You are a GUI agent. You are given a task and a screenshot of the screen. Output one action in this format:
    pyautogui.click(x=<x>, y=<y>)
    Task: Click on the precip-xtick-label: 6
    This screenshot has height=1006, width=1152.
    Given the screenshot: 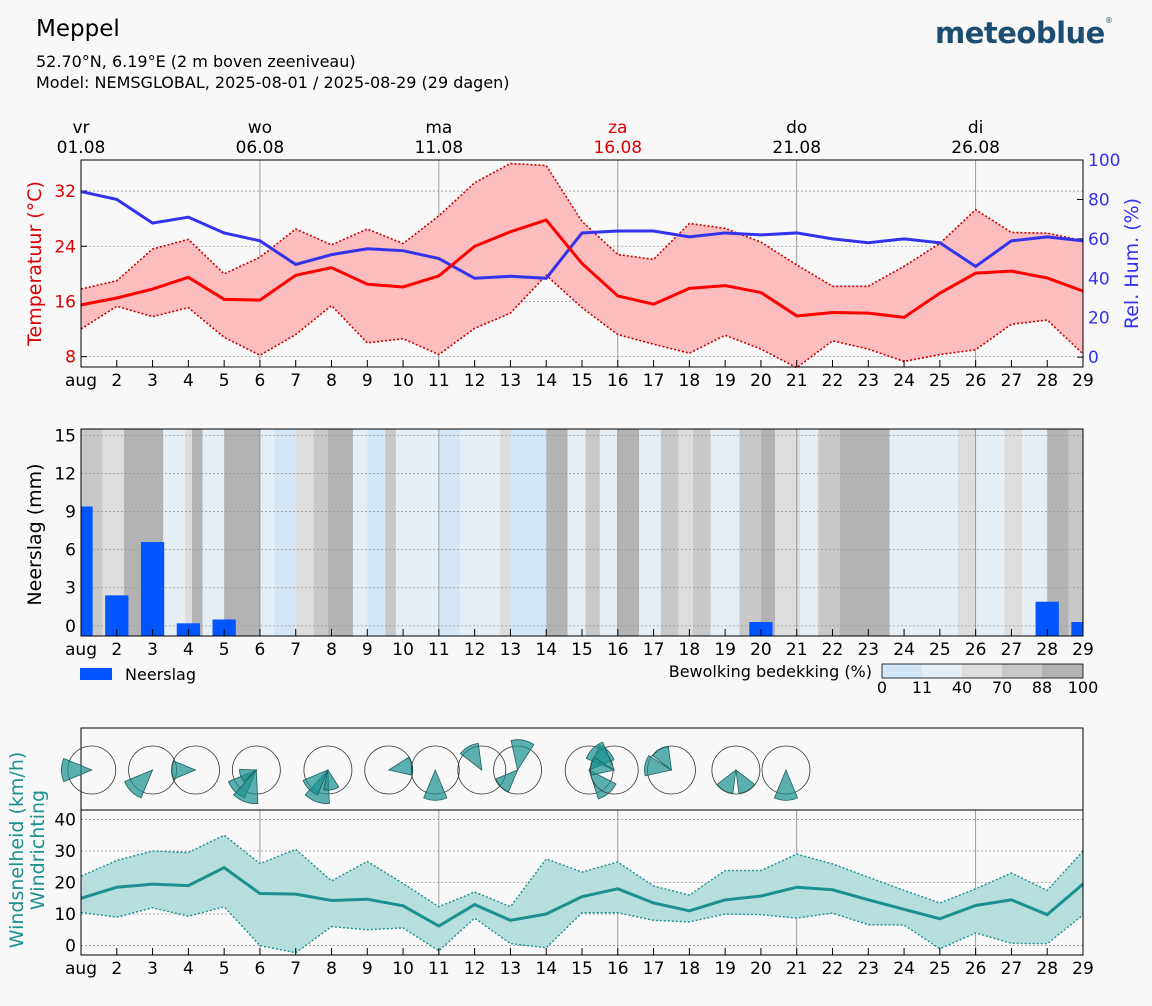 What is the action you would take?
    pyautogui.click(x=260, y=650)
    